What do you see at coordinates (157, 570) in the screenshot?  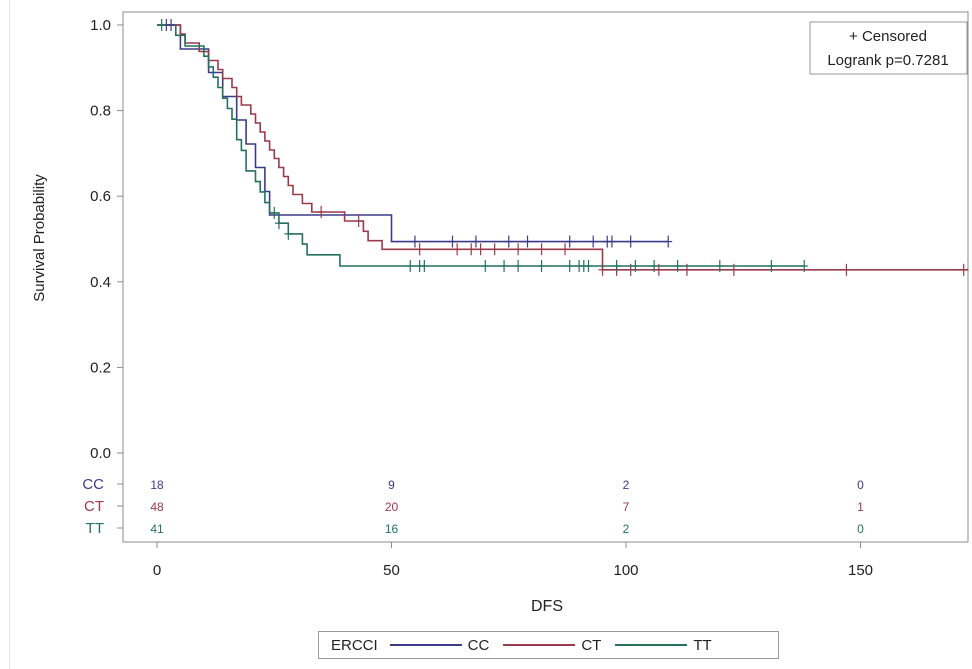 I see `x-tick-label: 0` at bounding box center [157, 570].